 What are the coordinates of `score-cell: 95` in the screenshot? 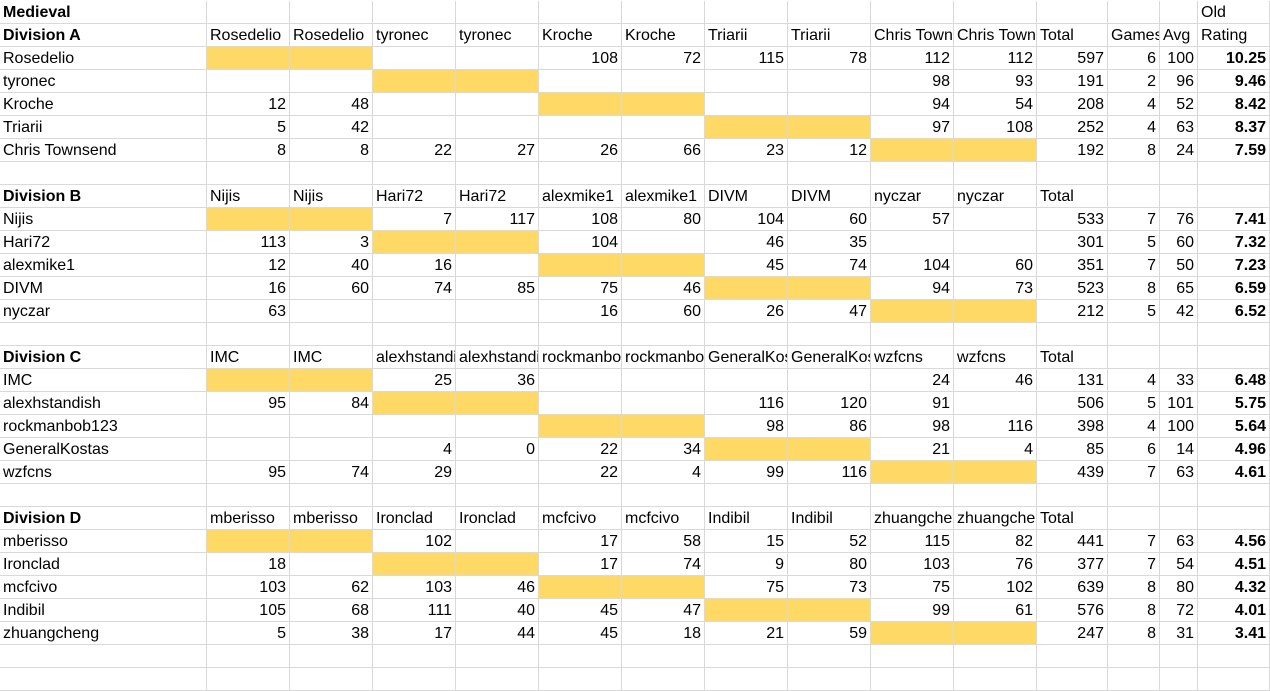 It's located at (248, 472).